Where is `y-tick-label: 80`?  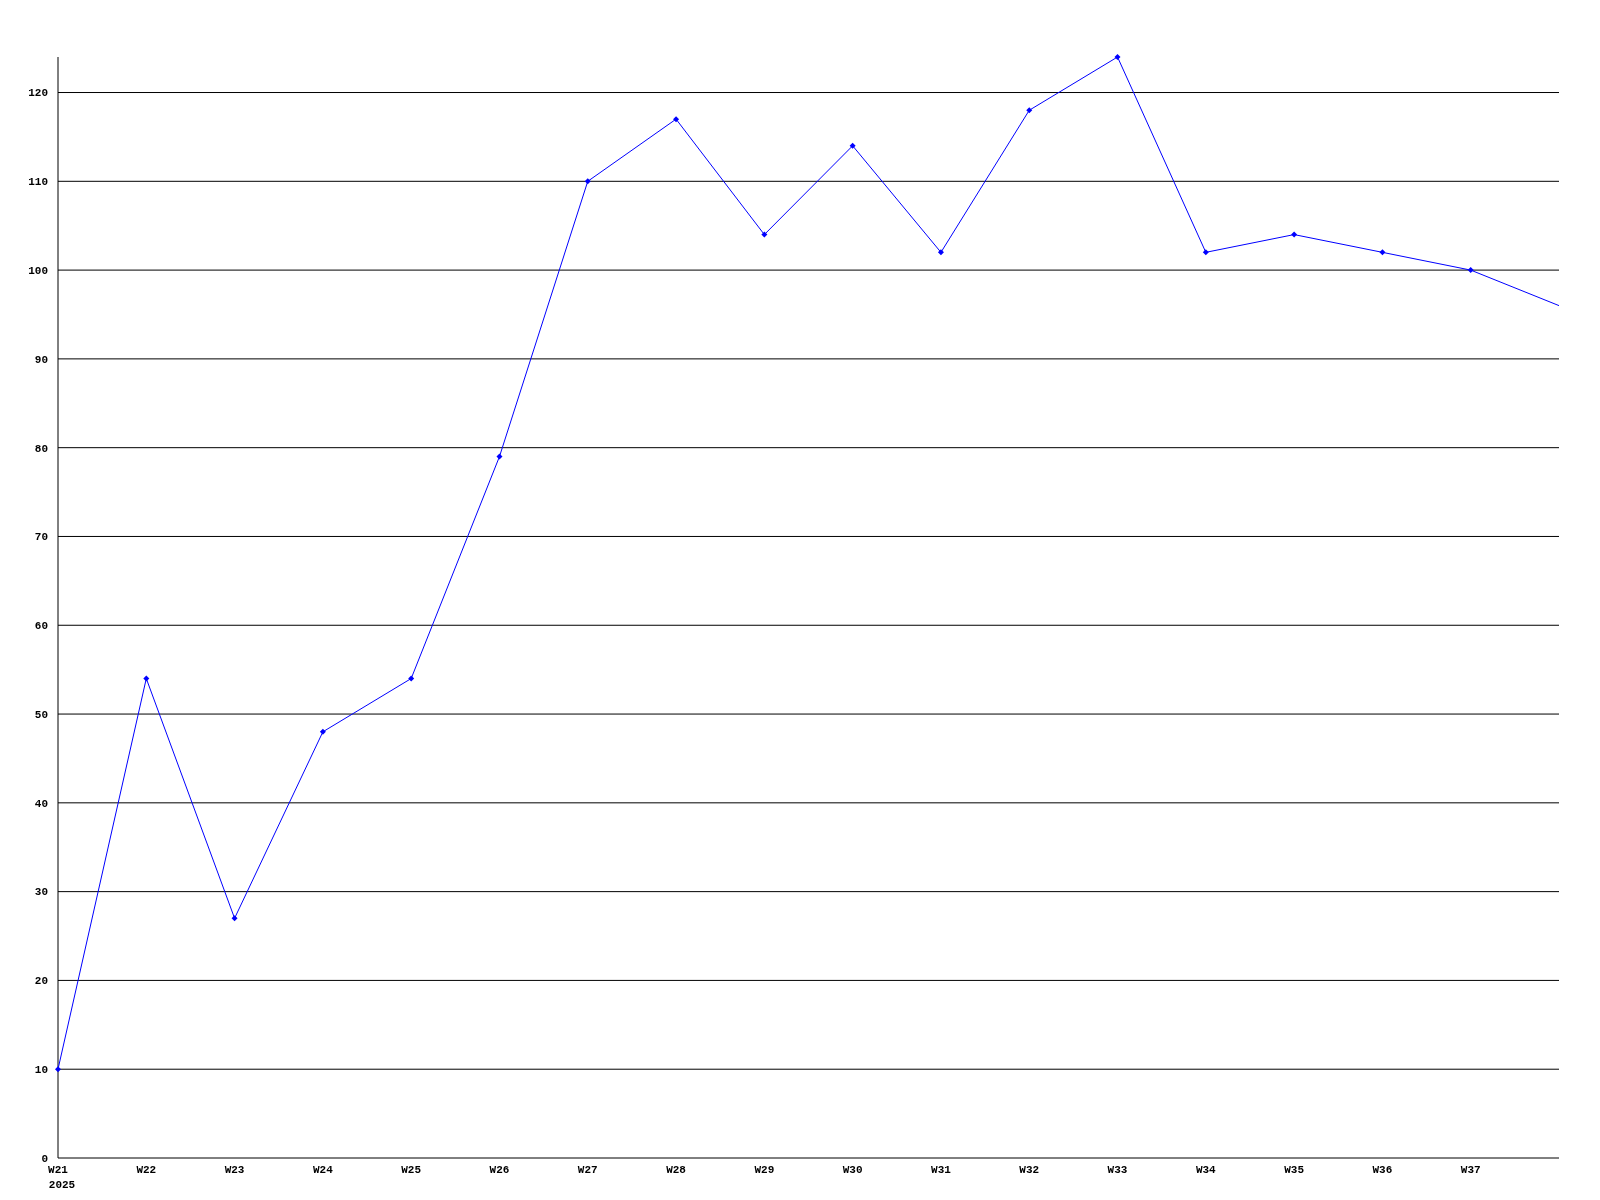 y-tick-label: 80 is located at coordinates (41, 448).